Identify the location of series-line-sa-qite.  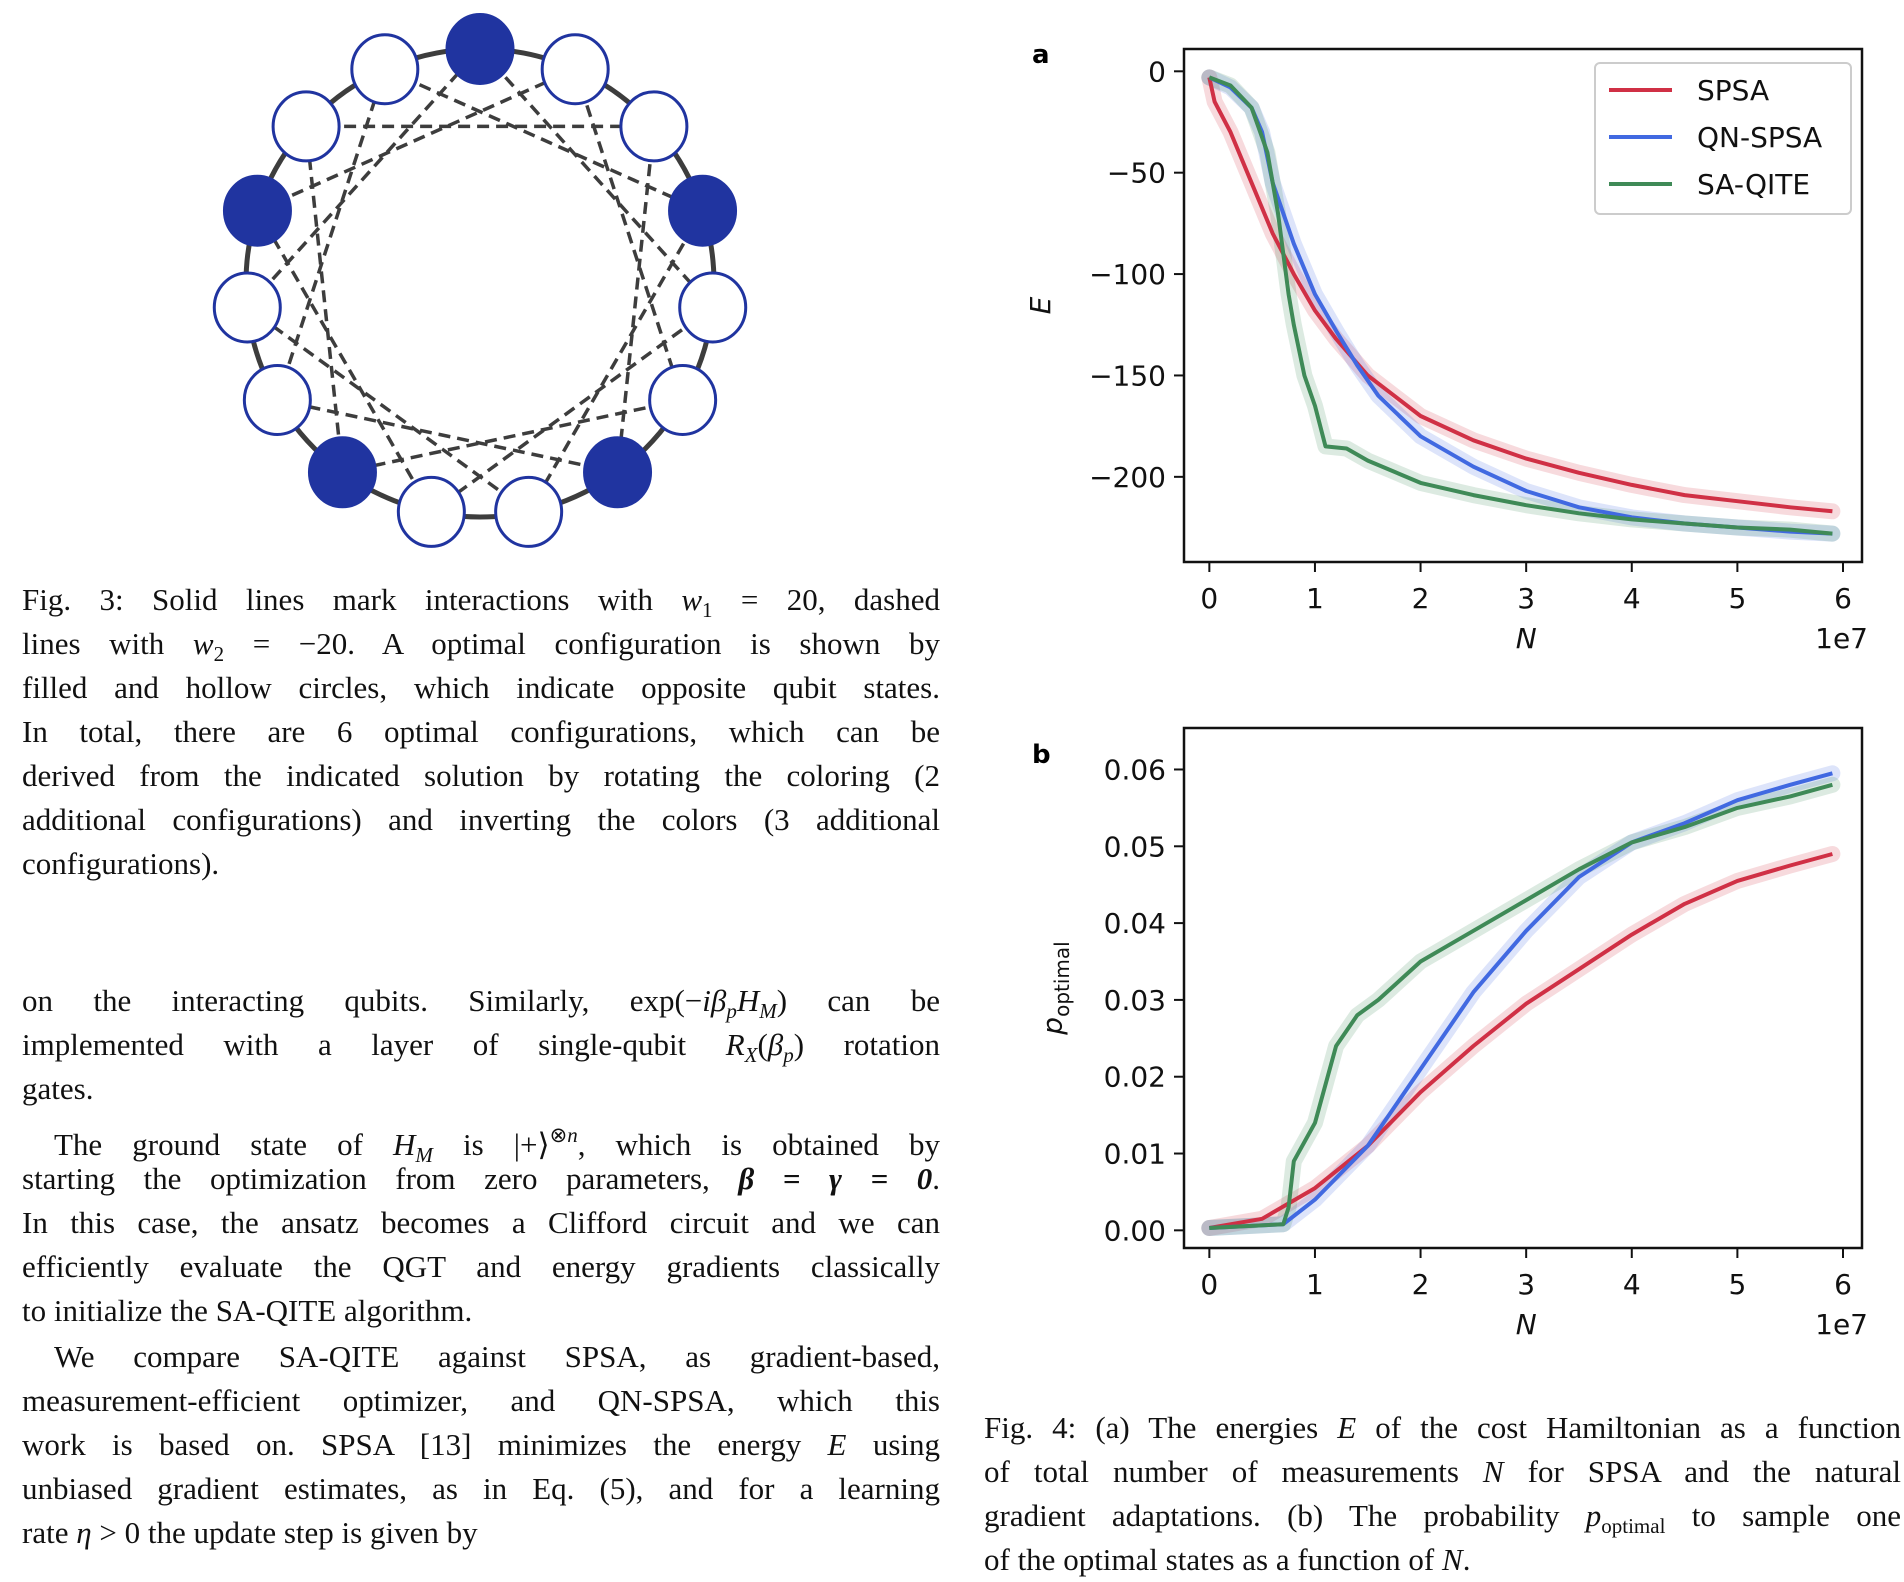
(1520, 305).